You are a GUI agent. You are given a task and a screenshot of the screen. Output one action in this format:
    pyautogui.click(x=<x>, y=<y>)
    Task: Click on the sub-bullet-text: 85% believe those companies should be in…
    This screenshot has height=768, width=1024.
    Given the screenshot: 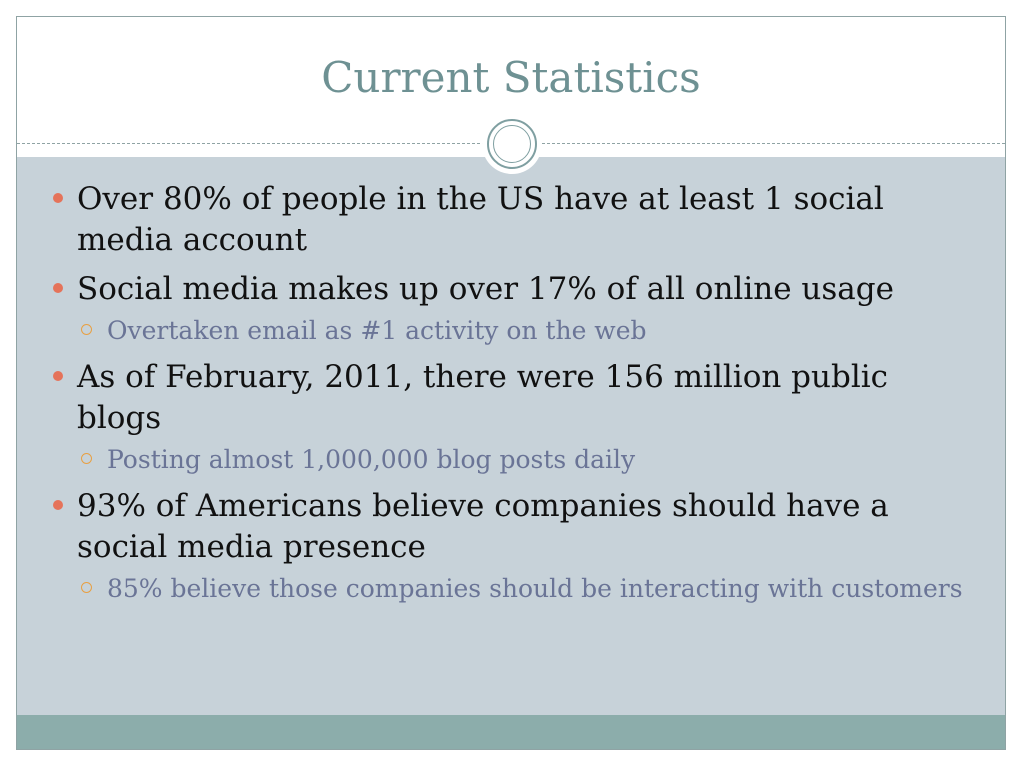 What is the action you would take?
    pyautogui.click(x=535, y=588)
    